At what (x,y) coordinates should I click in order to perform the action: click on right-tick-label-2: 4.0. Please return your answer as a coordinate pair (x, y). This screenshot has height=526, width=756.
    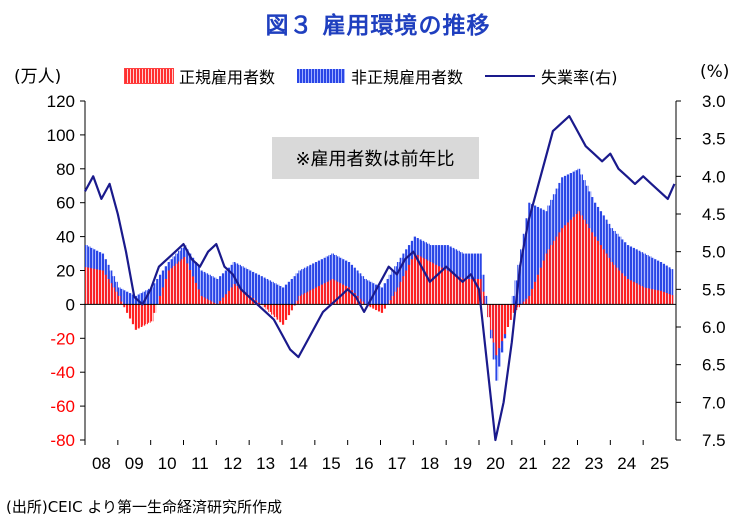
    Looking at the image, I should click on (714, 176).